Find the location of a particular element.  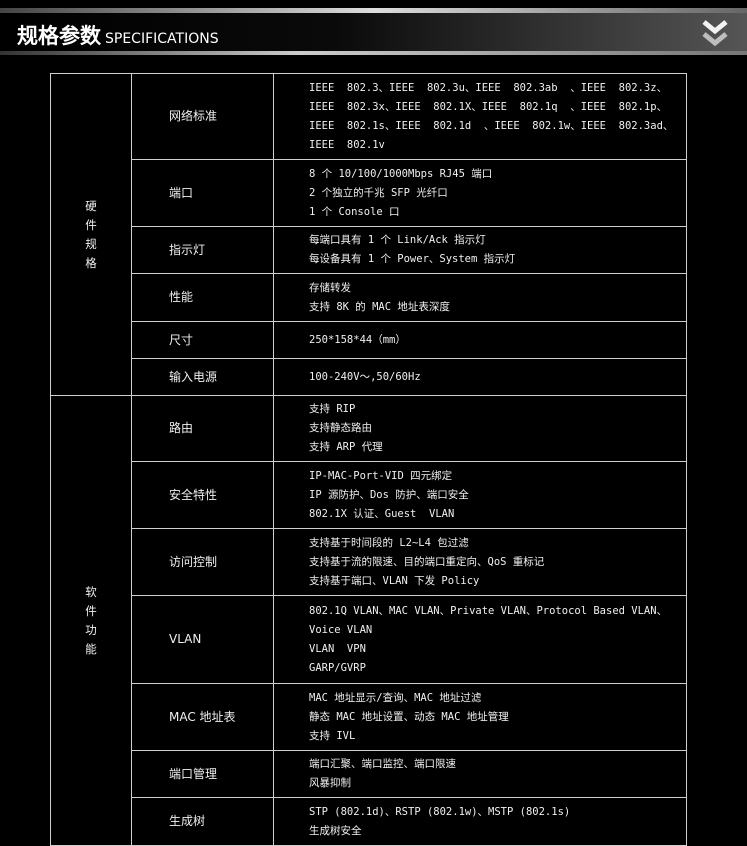

spec-value-line: 端口汇聚、端口监控、端口限速 is located at coordinates (382, 764).